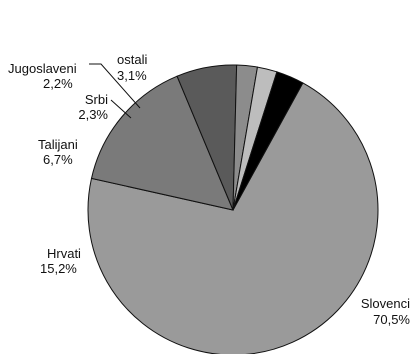 Image resolution: width=417 pixels, height=359 pixels. I want to click on slice-value-talijani: 6,7%, so click(58, 159).